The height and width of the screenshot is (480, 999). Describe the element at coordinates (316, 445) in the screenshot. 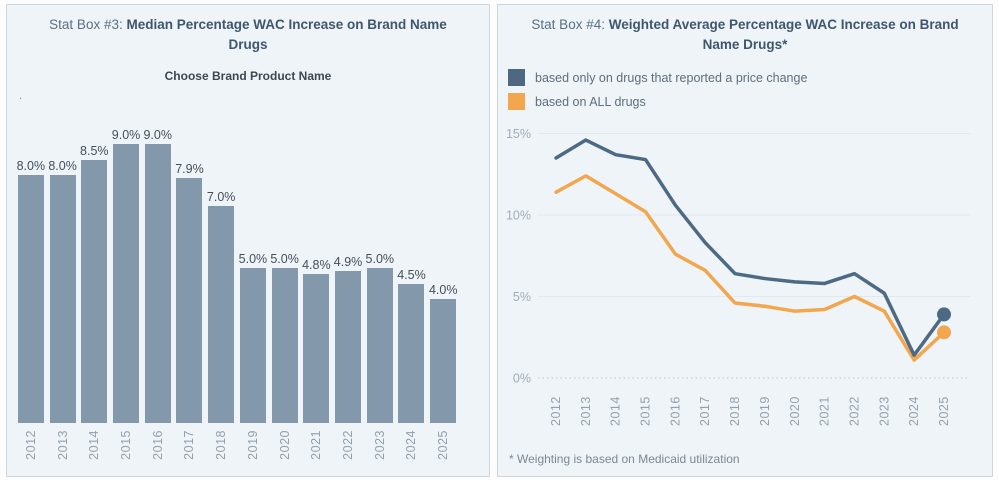

I see `x-axis-label: 2021` at that location.